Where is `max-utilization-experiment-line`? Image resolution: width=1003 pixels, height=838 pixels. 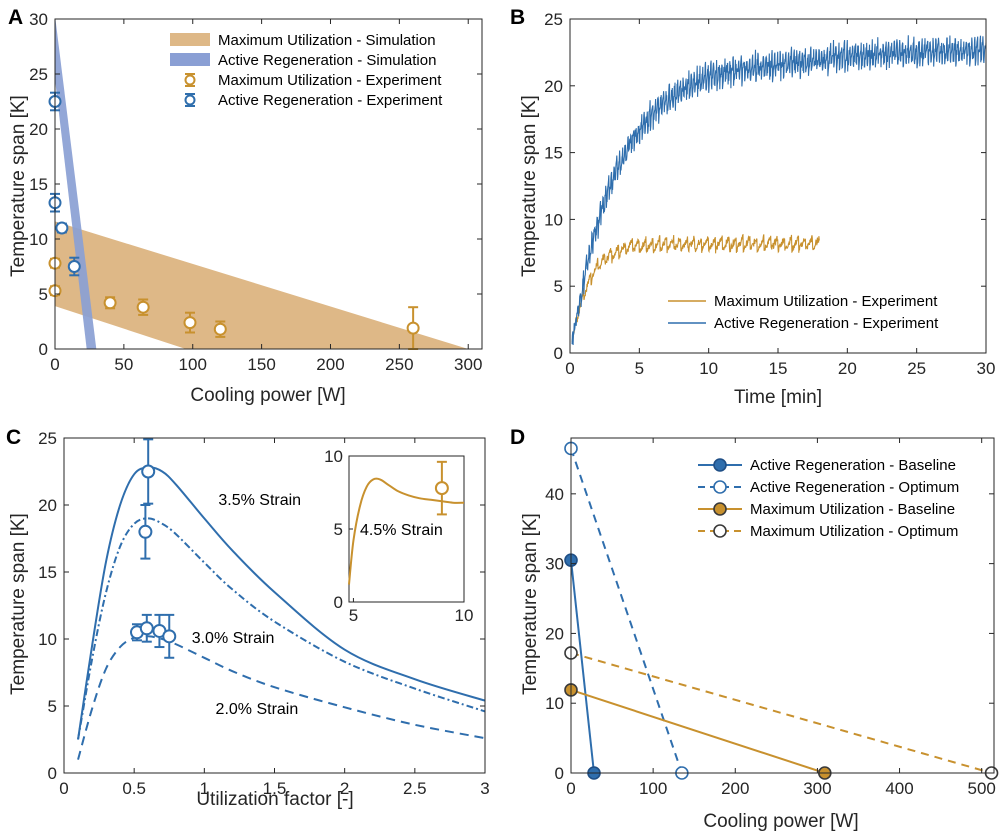 max-utilization-experiment-line is located at coordinates (695, 288).